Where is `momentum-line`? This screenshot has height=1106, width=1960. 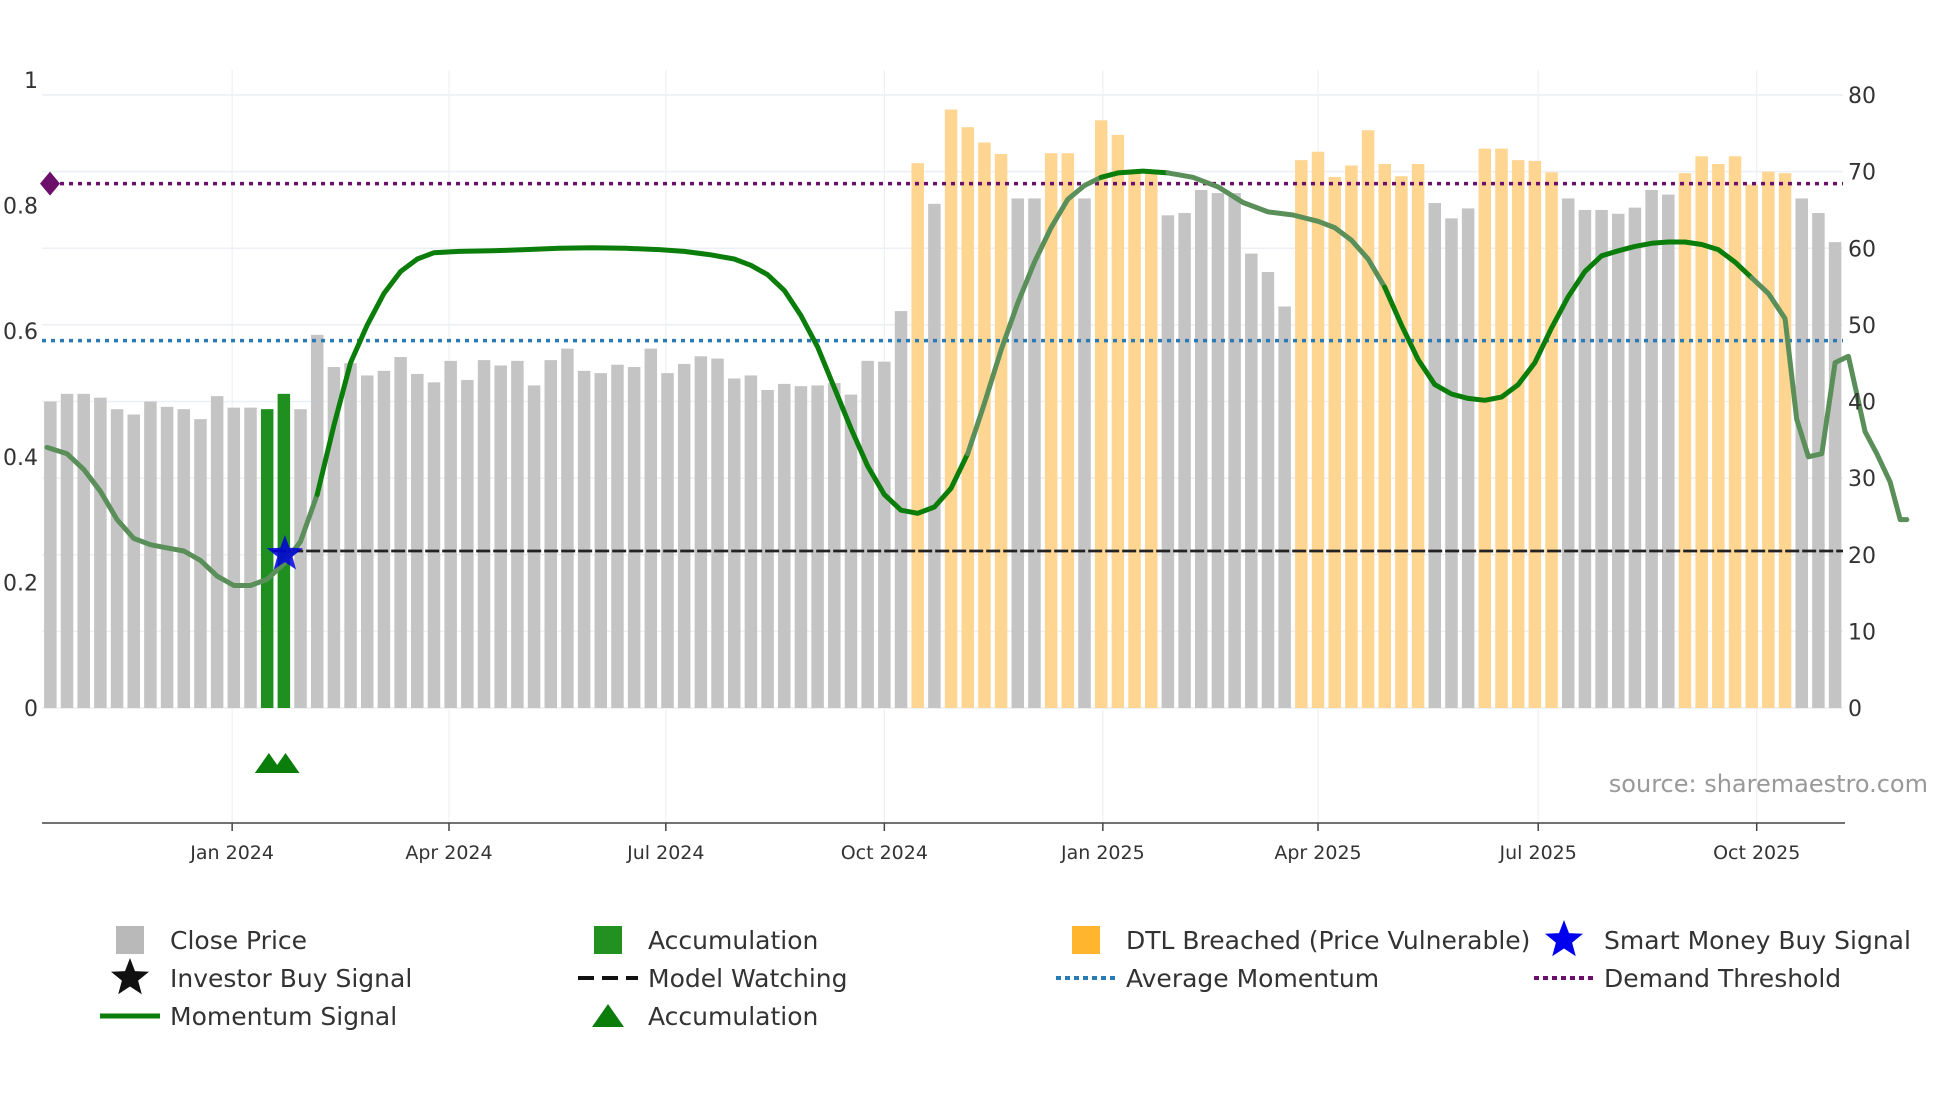 momentum-line is located at coordinates (1568, 321).